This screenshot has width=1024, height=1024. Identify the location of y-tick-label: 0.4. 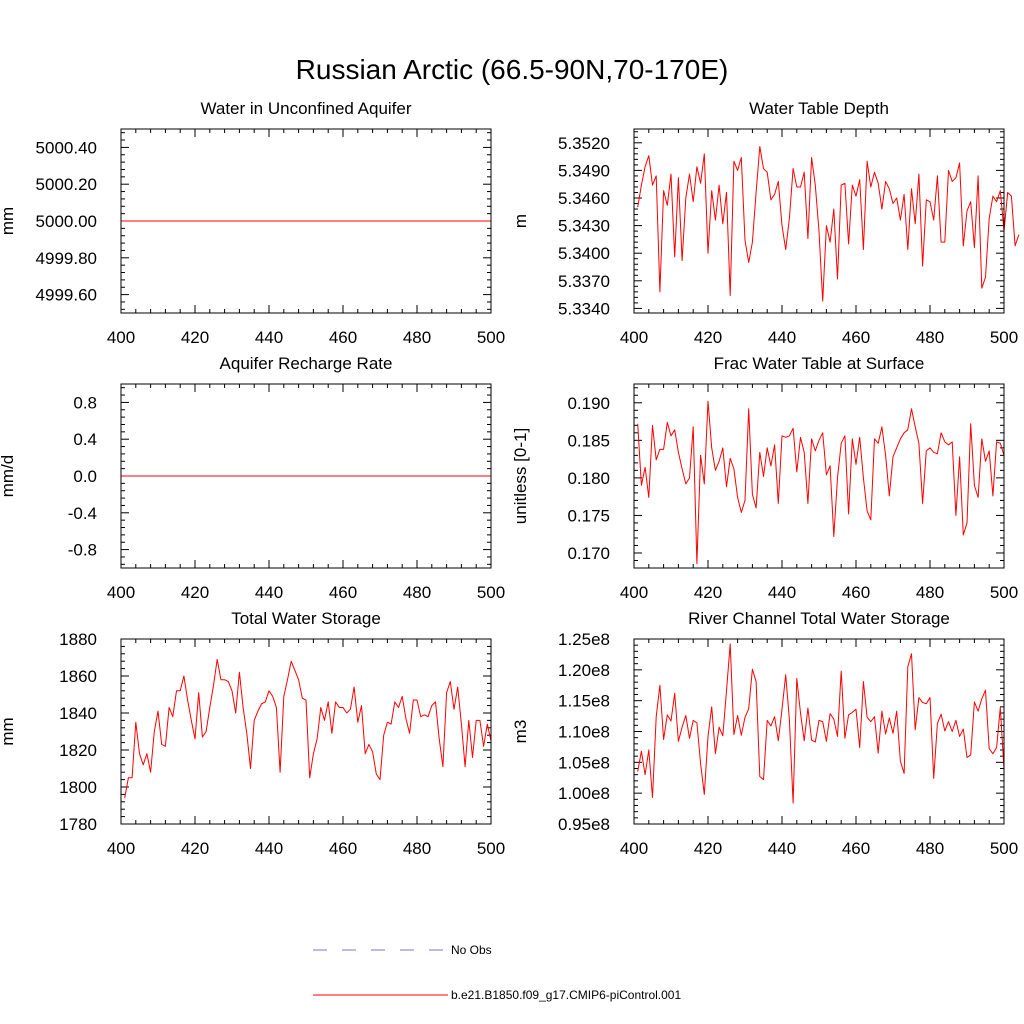
(85, 439).